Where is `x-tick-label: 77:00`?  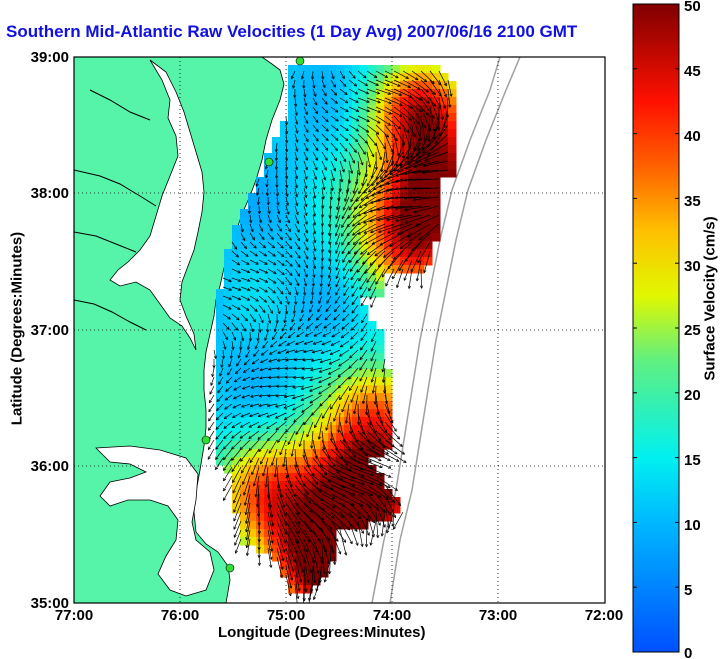
x-tick-label: 77:00 is located at coordinates (74, 615).